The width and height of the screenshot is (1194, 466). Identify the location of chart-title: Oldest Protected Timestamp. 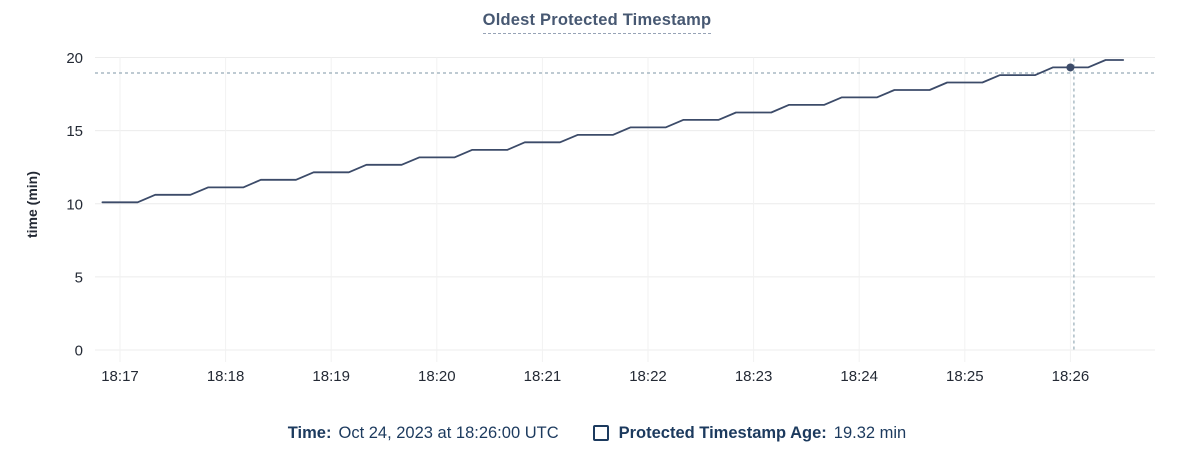
(597, 22).